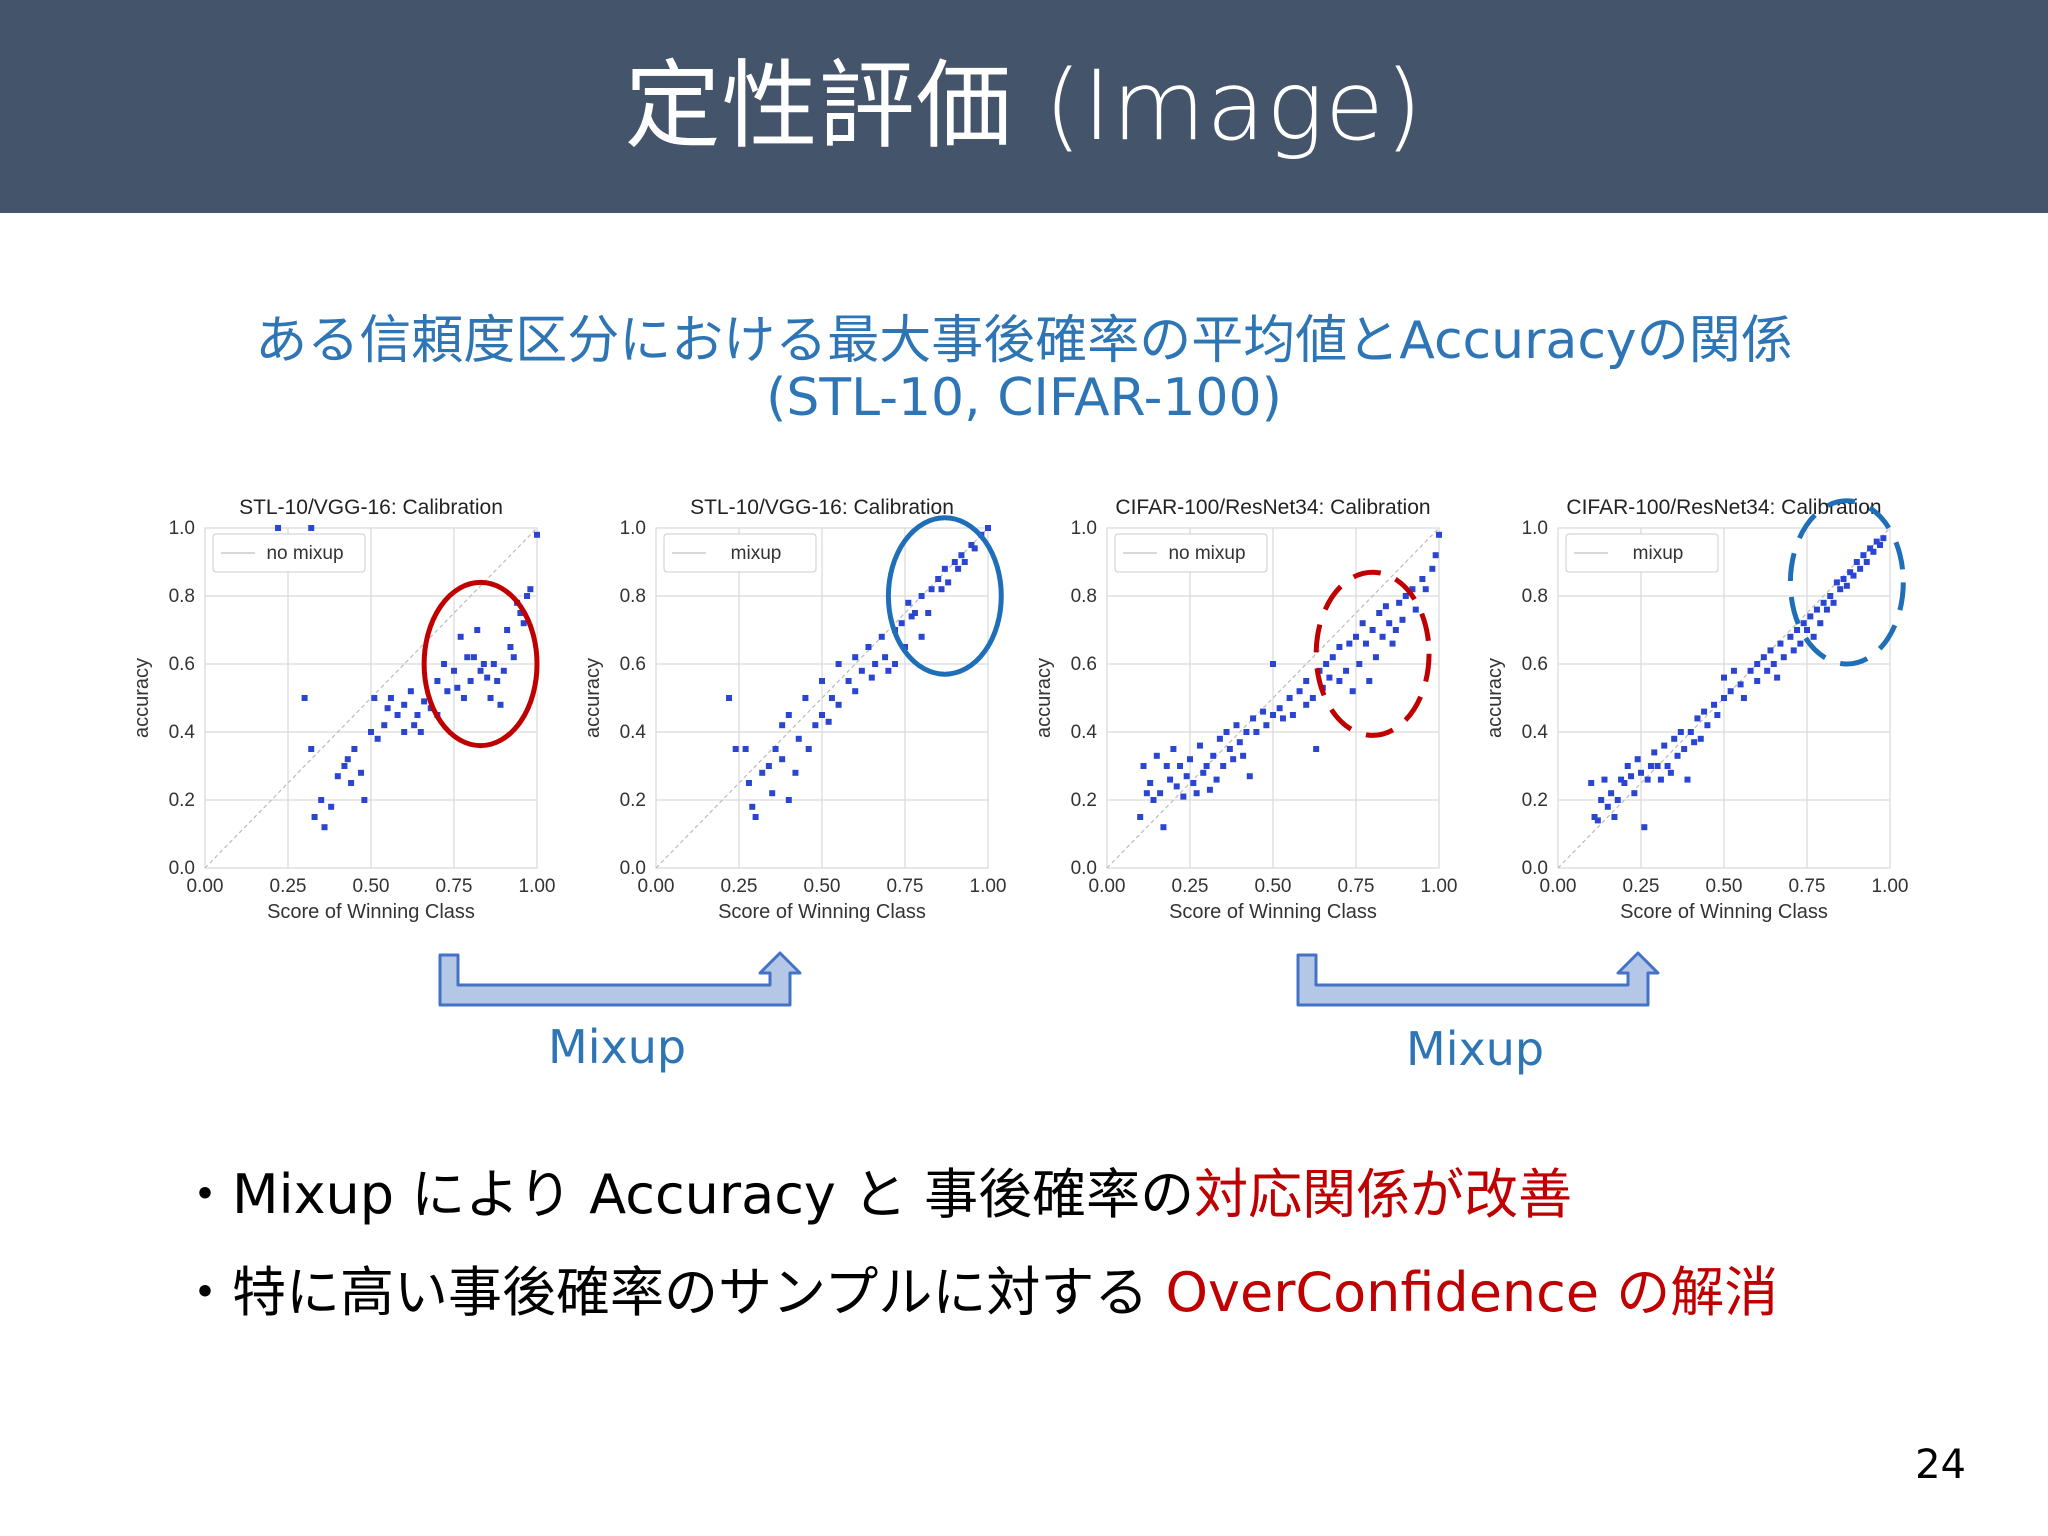 The width and height of the screenshot is (2048, 1536). Describe the element at coordinates (1191, 553) in the screenshot. I see `legend-box` at that location.